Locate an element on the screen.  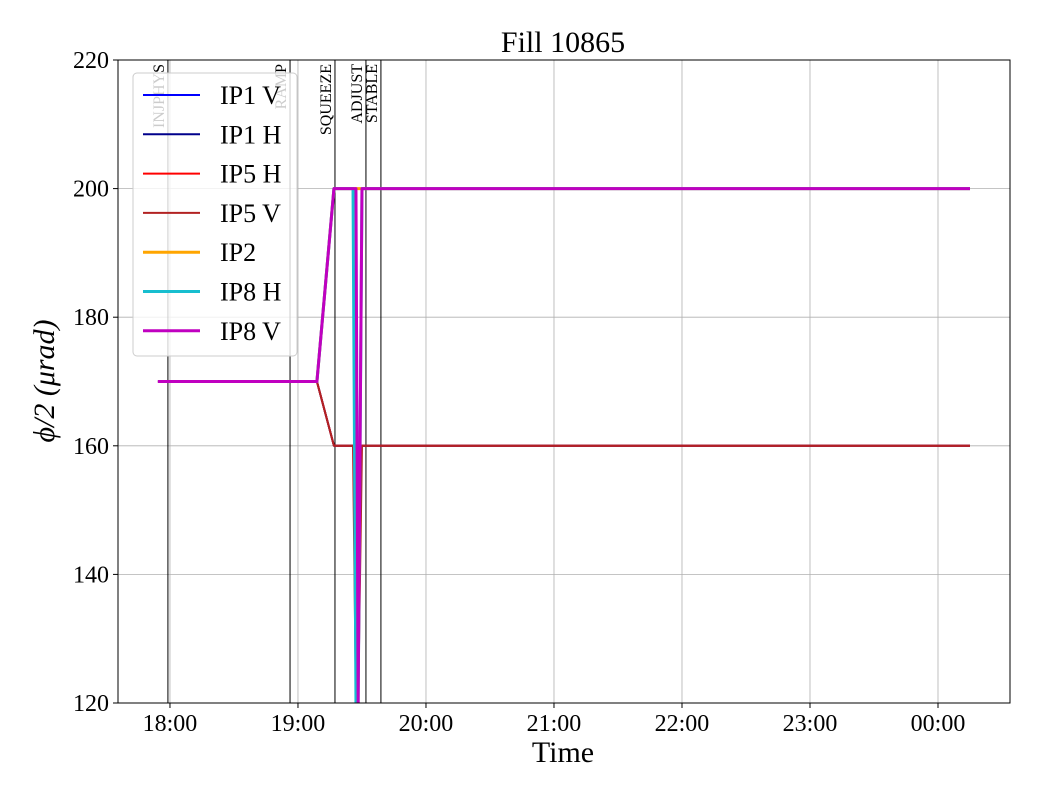
x-tick-label: 21:00 is located at coordinates (554, 724).